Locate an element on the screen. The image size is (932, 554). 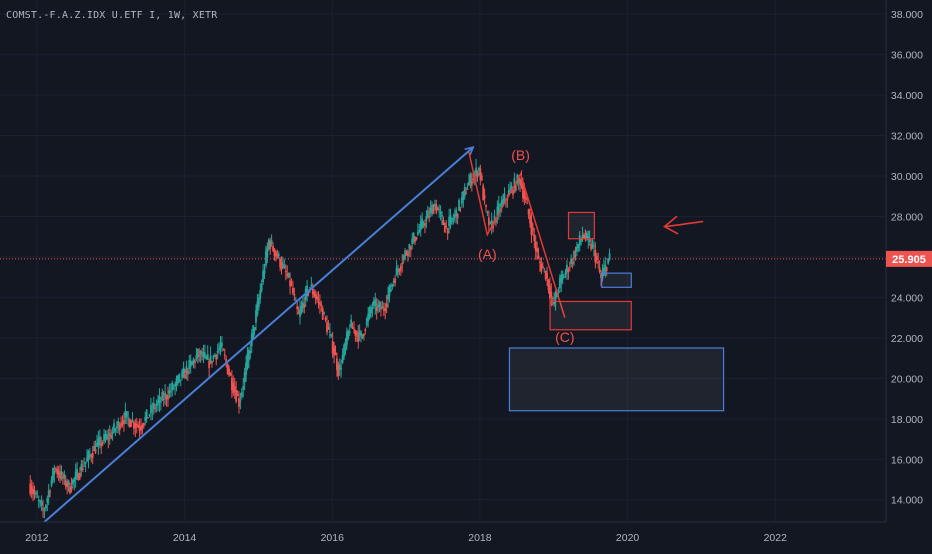
y-tick-label: 34.000 is located at coordinates (907, 96).